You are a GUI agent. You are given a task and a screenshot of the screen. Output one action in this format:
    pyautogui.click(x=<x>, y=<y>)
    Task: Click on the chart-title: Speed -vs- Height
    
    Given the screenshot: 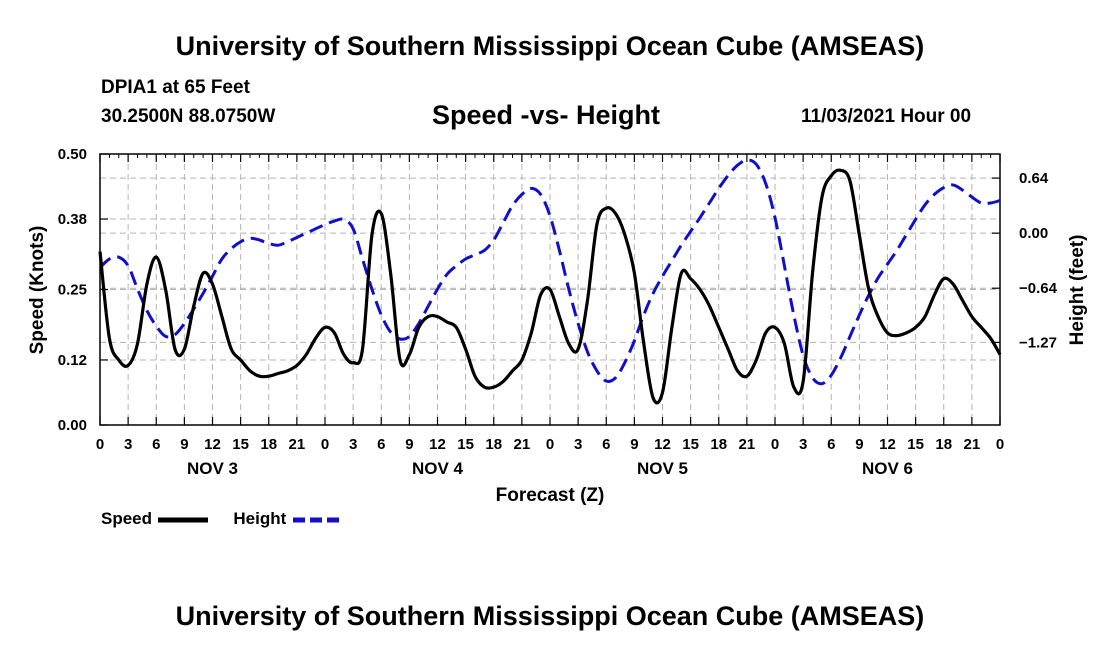 What is the action you would take?
    pyautogui.click(x=546, y=115)
    